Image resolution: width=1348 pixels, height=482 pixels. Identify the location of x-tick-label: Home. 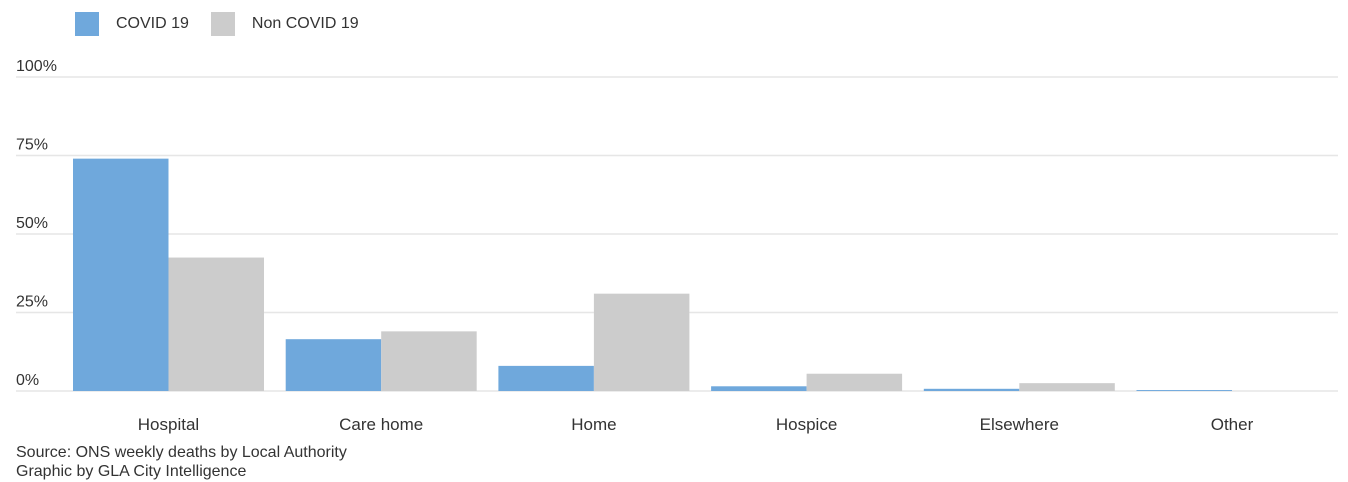
(593, 424).